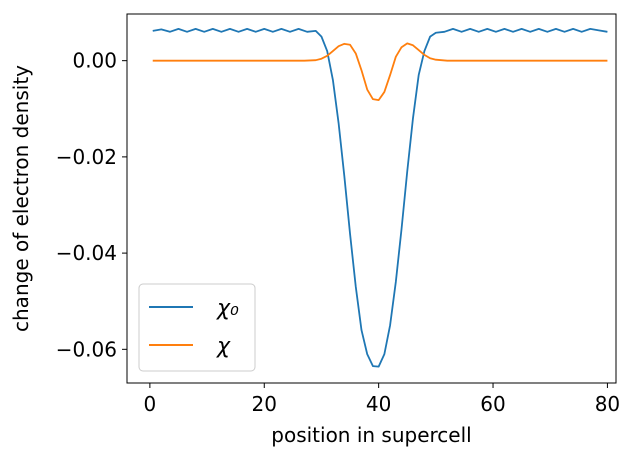  What do you see at coordinates (86, 253) in the screenshot?
I see `y-tick-label: −0.04` at bounding box center [86, 253].